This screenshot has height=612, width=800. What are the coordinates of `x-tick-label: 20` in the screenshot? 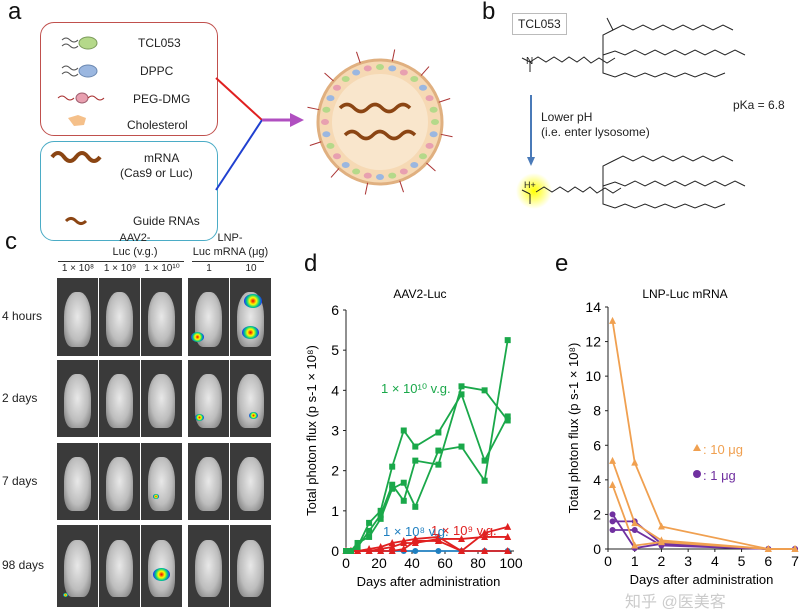 It's located at (379, 563).